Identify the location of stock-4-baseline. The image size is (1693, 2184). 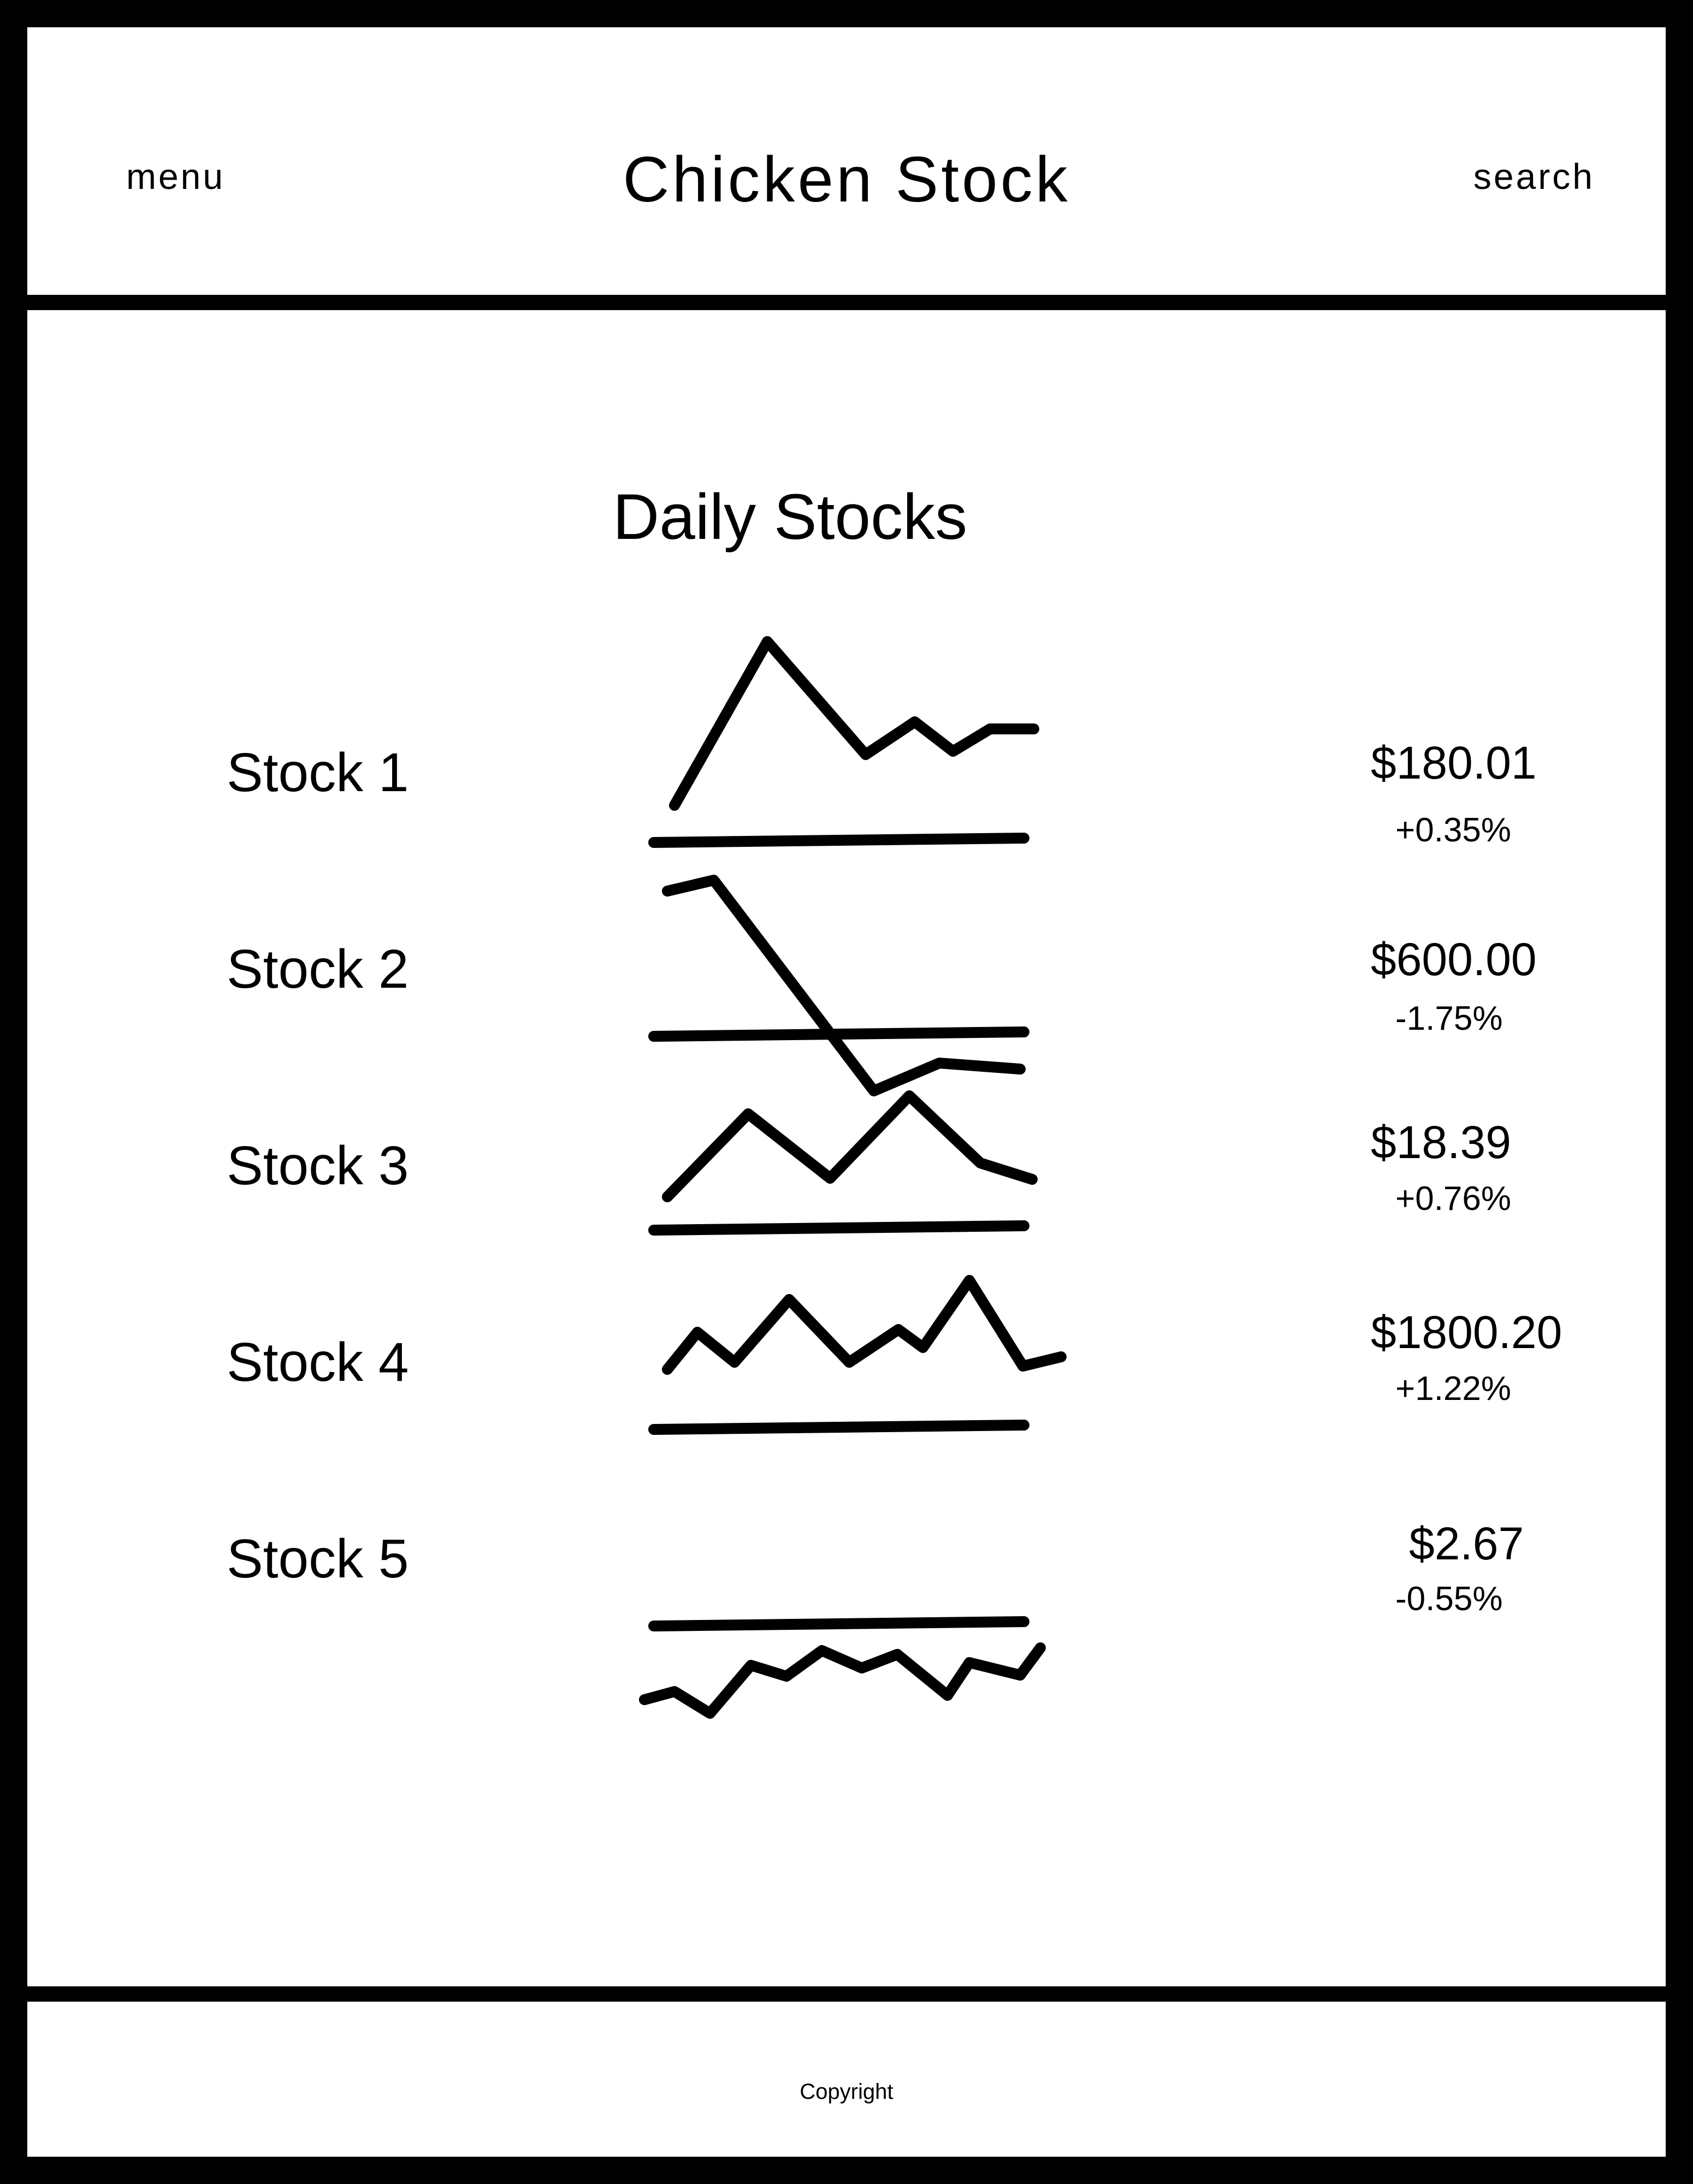
(838, 1427).